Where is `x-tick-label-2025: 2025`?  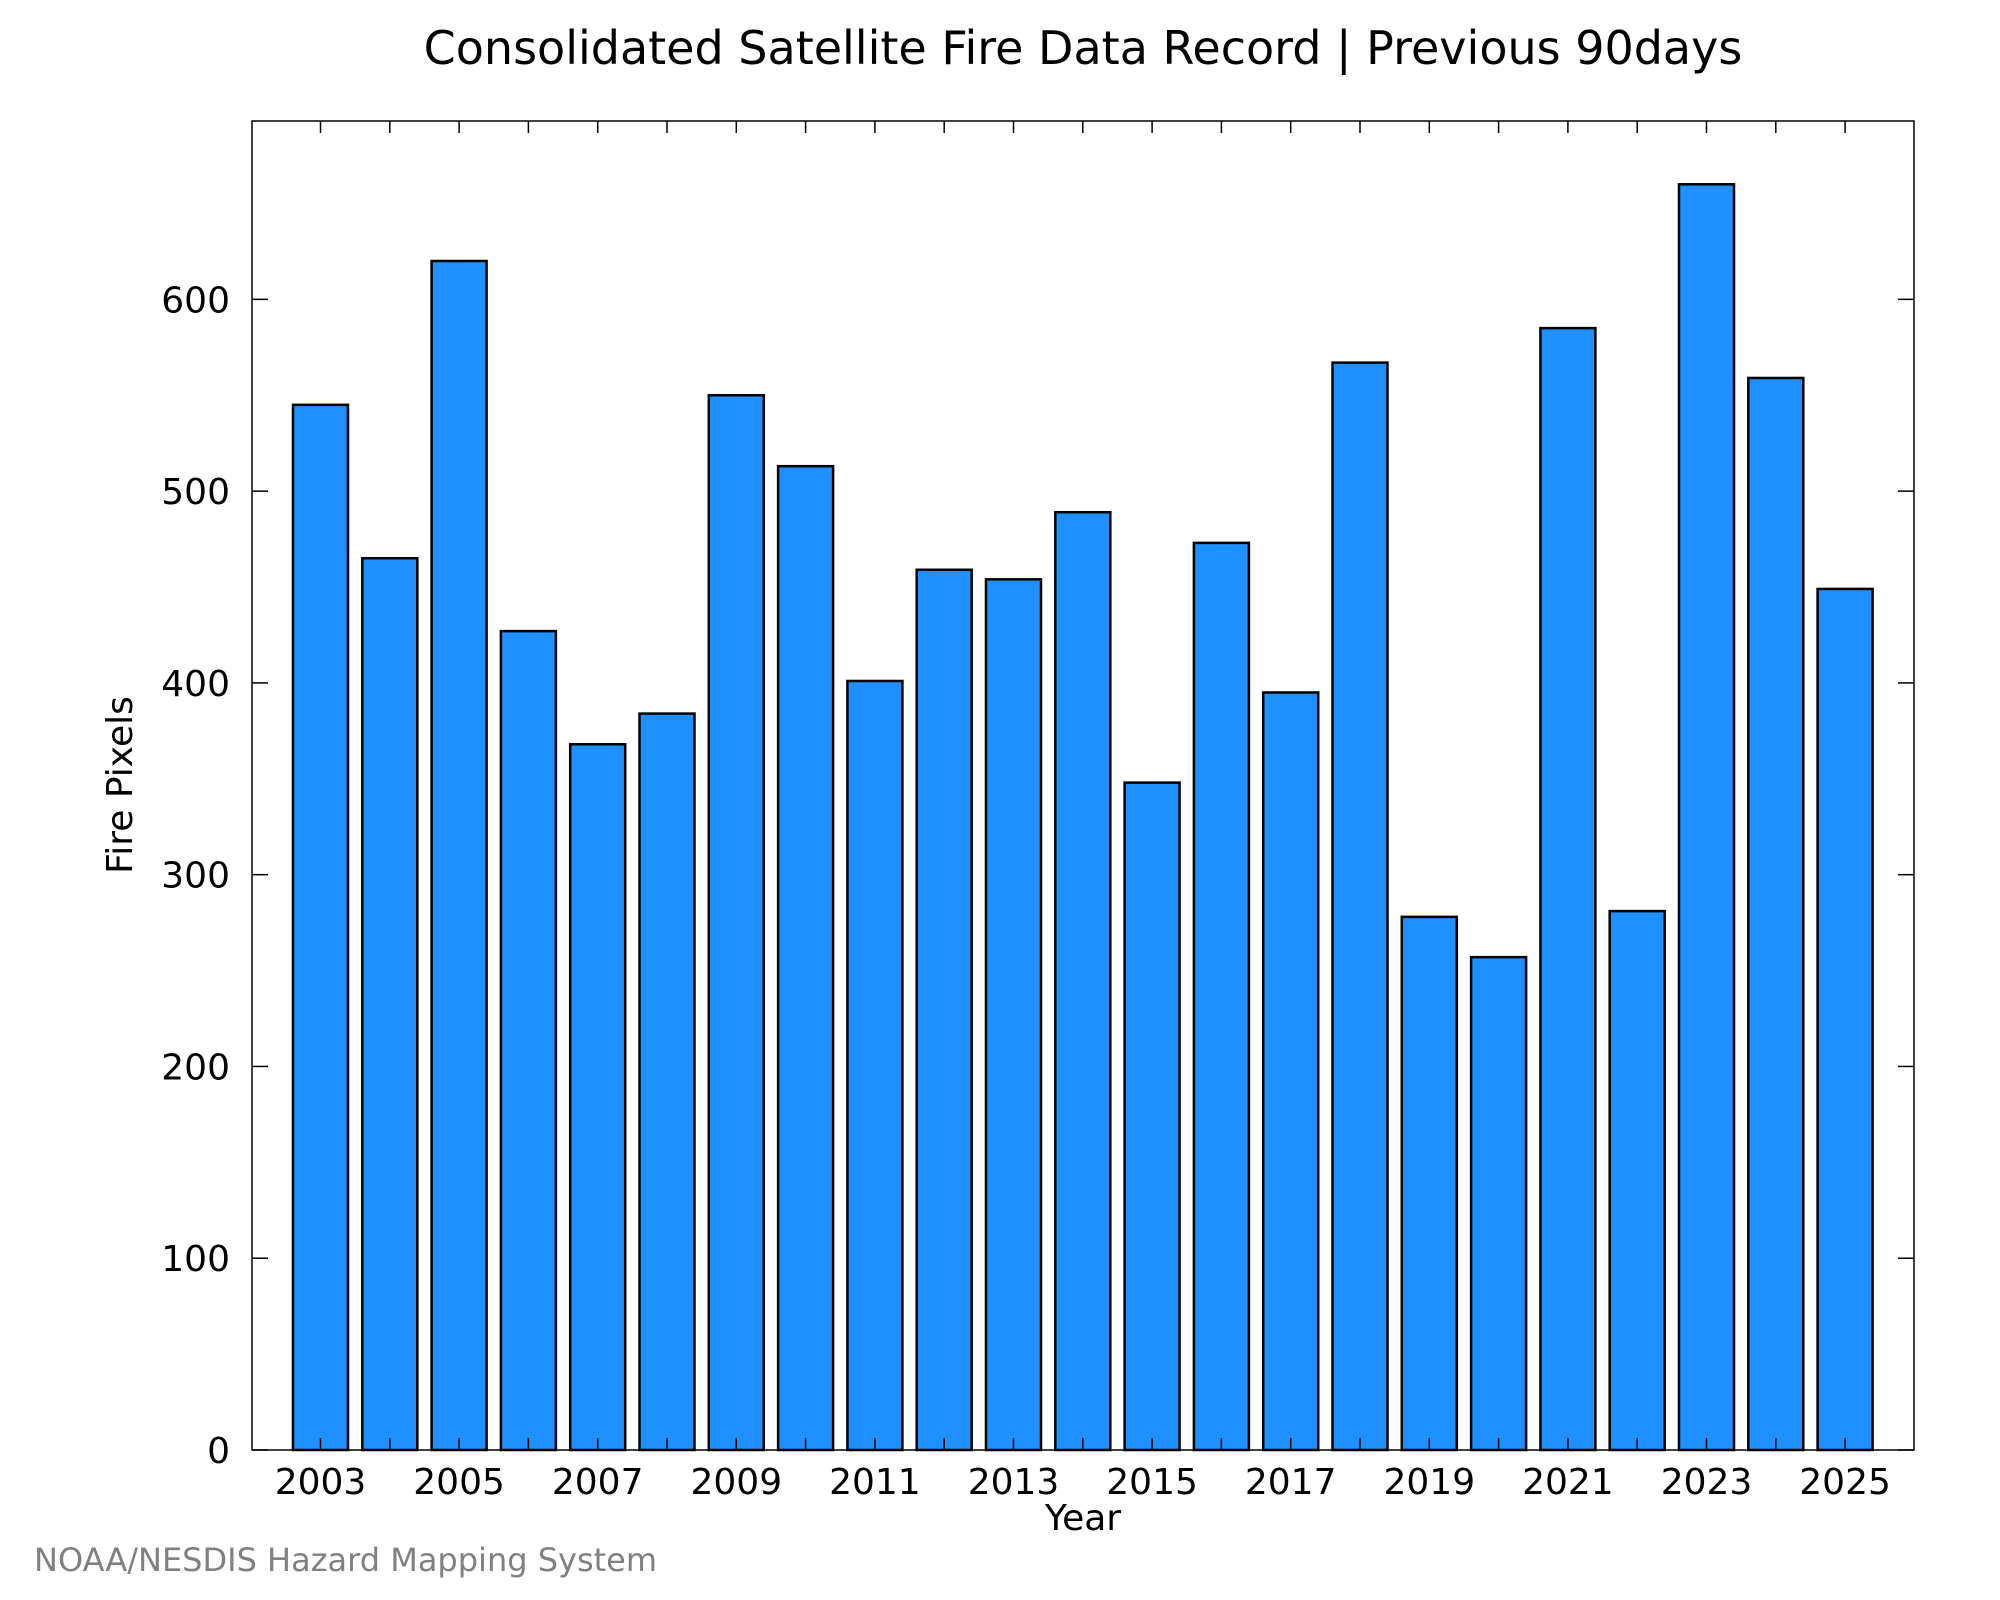
x-tick-label-2025: 2025 is located at coordinates (1845, 1482).